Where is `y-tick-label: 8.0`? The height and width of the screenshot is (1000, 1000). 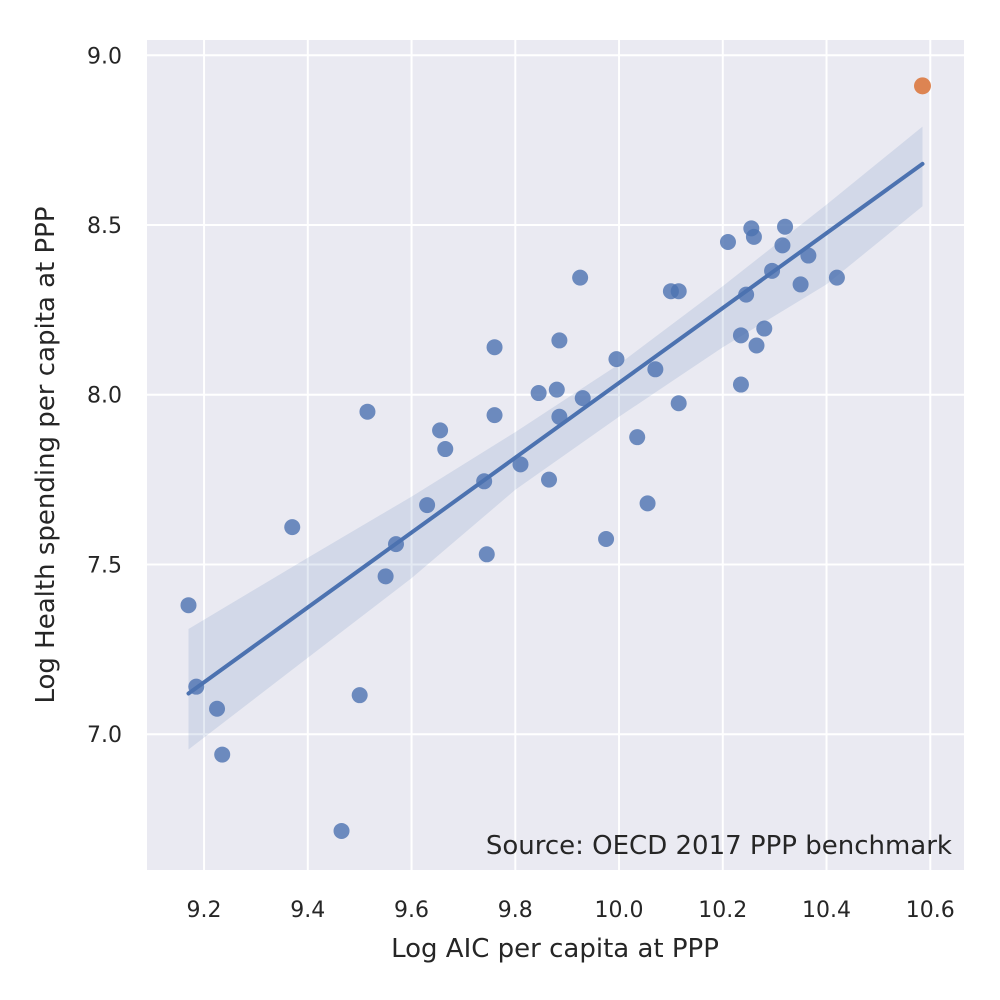
y-tick-label: 8.0 is located at coordinates (104, 396).